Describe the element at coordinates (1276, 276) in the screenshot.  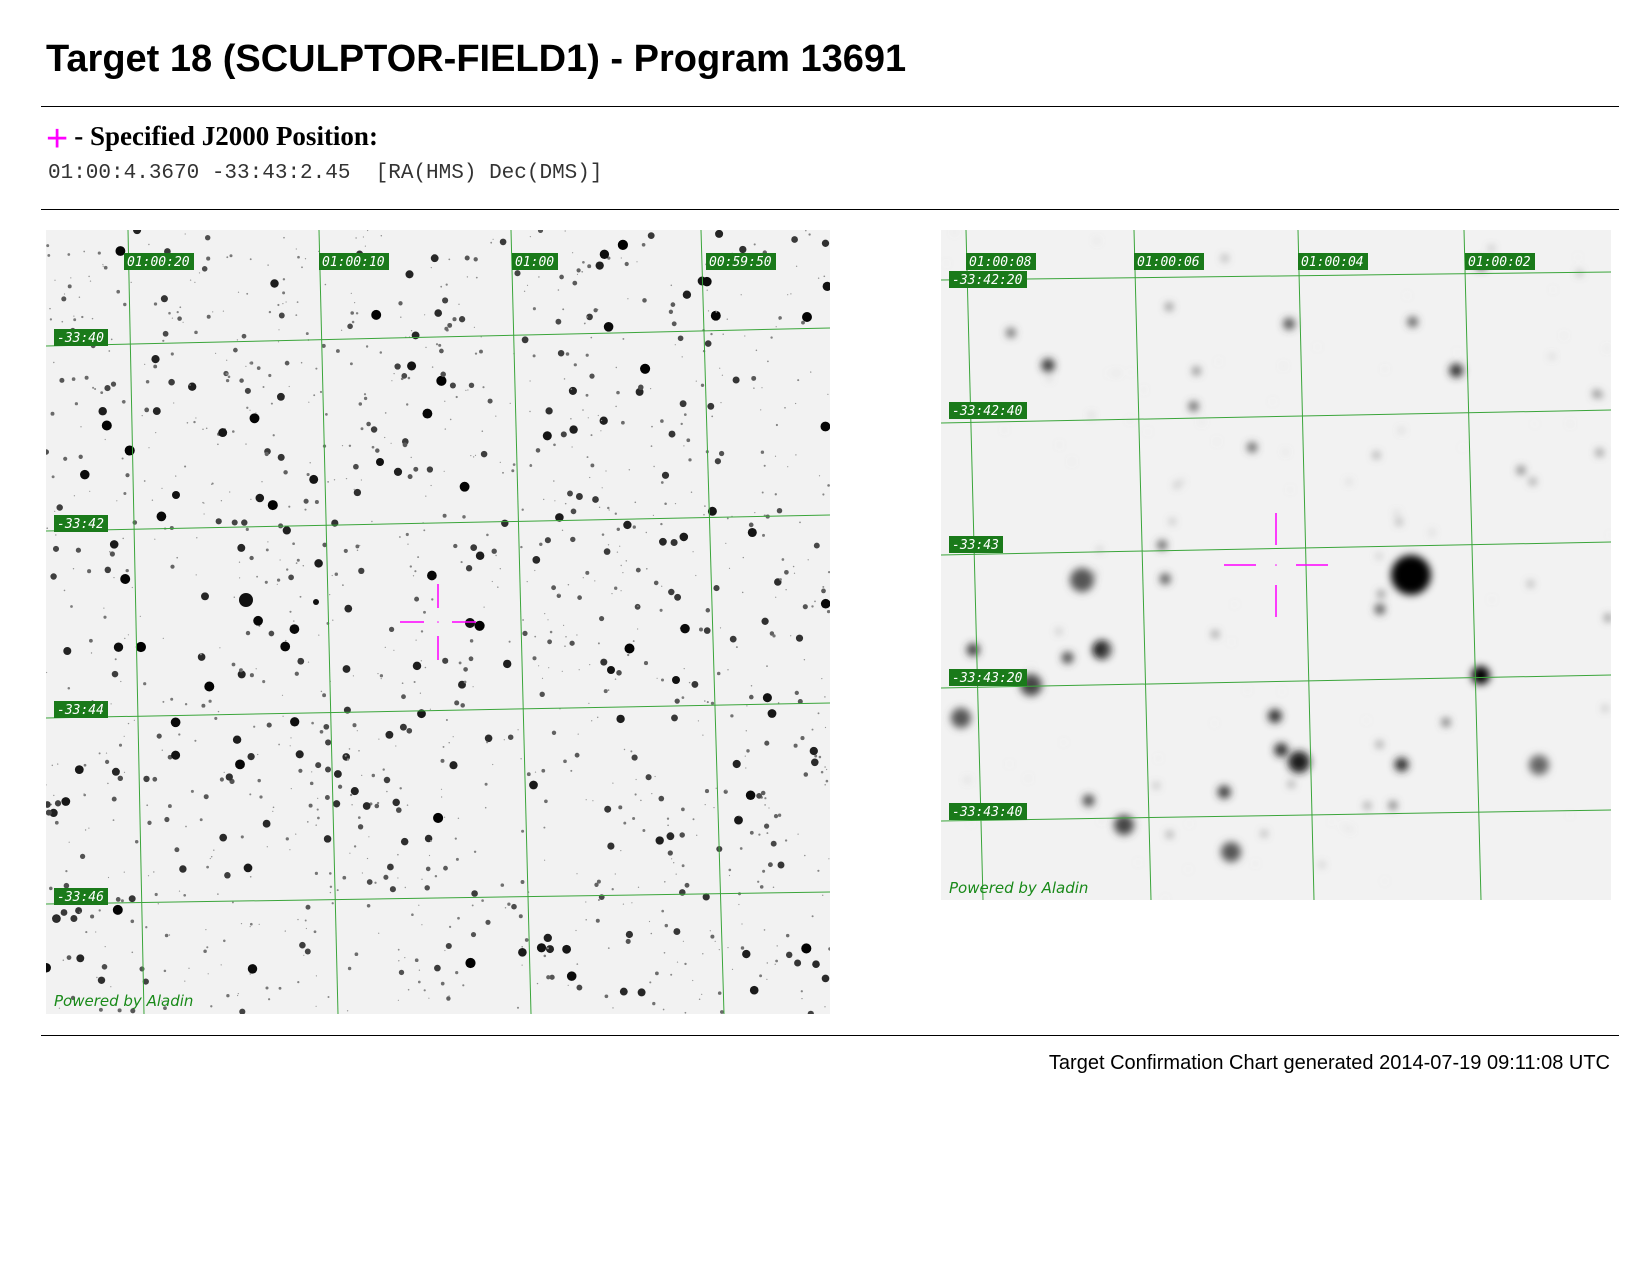
I see `dec-grid-line` at that location.